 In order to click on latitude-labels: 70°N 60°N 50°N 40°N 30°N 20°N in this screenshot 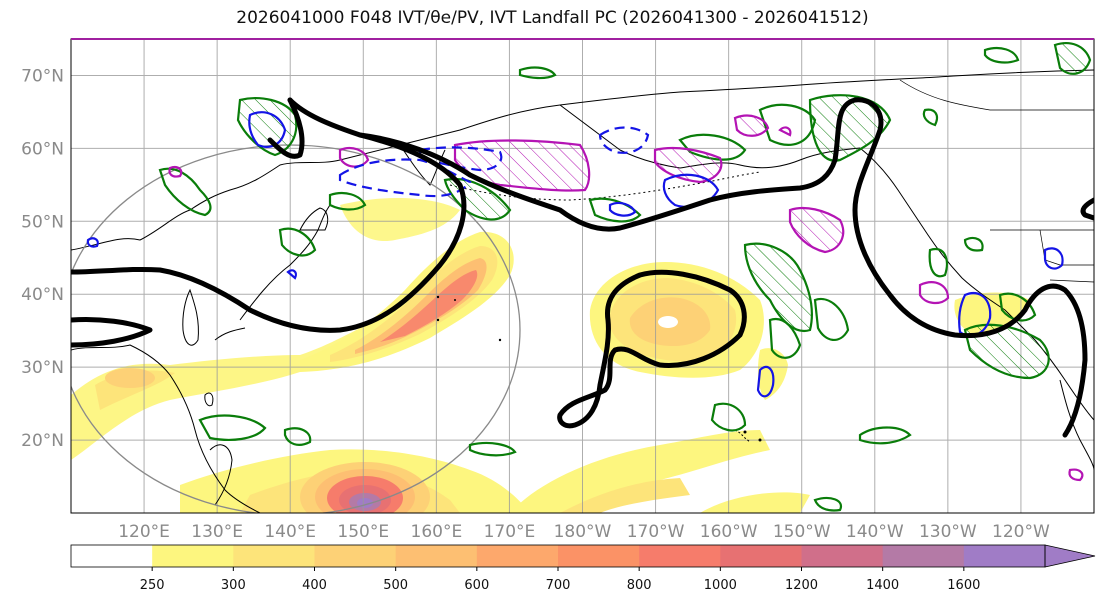, I will do `click(42, 258)`.